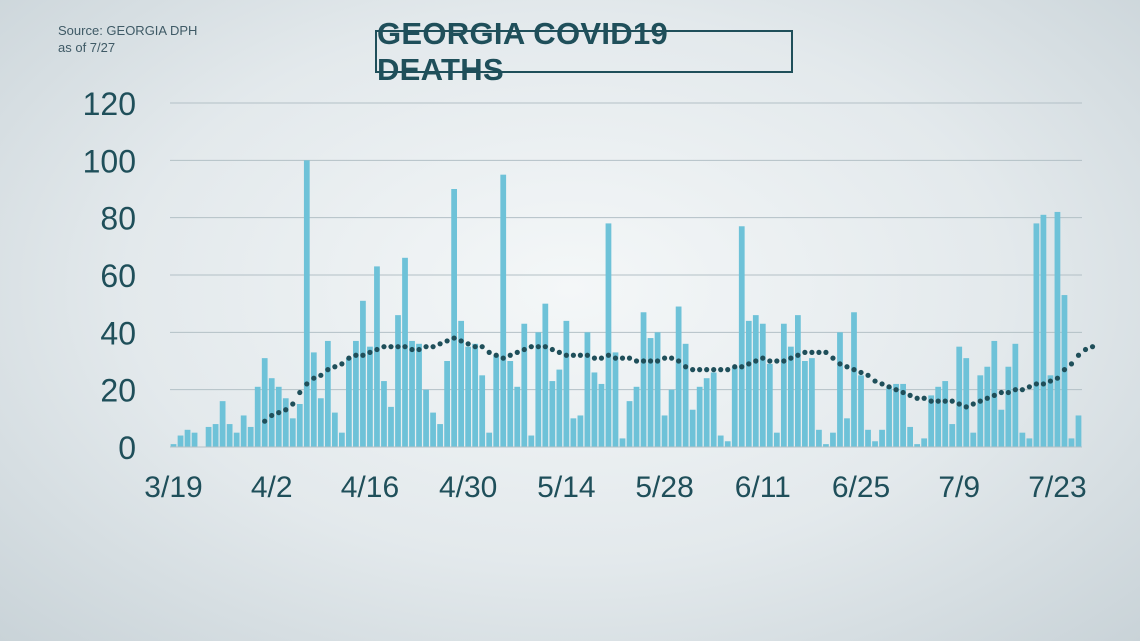 Image resolution: width=1140 pixels, height=641 pixels. What do you see at coordinates (763, 487) in the screenshot?
I see `x-tick-label: 6/11` at bounding box center [763, 487].